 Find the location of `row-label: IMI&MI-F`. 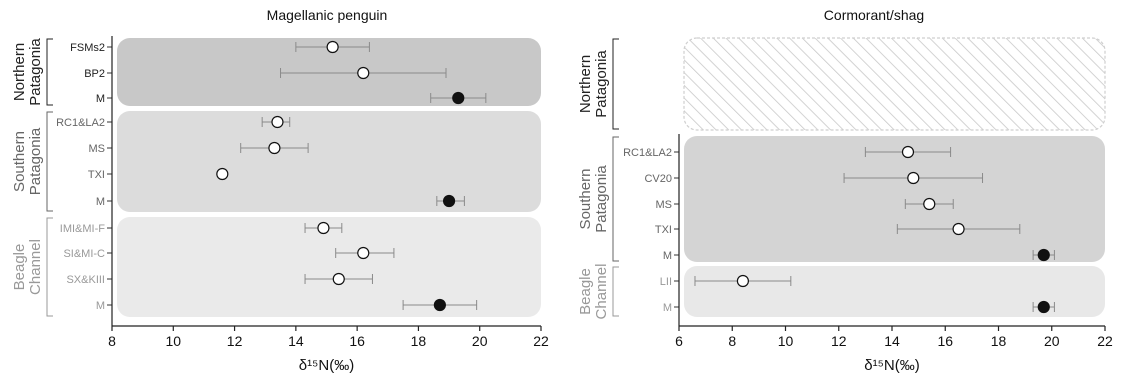

row-label: IMI&MI-F is located at coordinates (82, 229).